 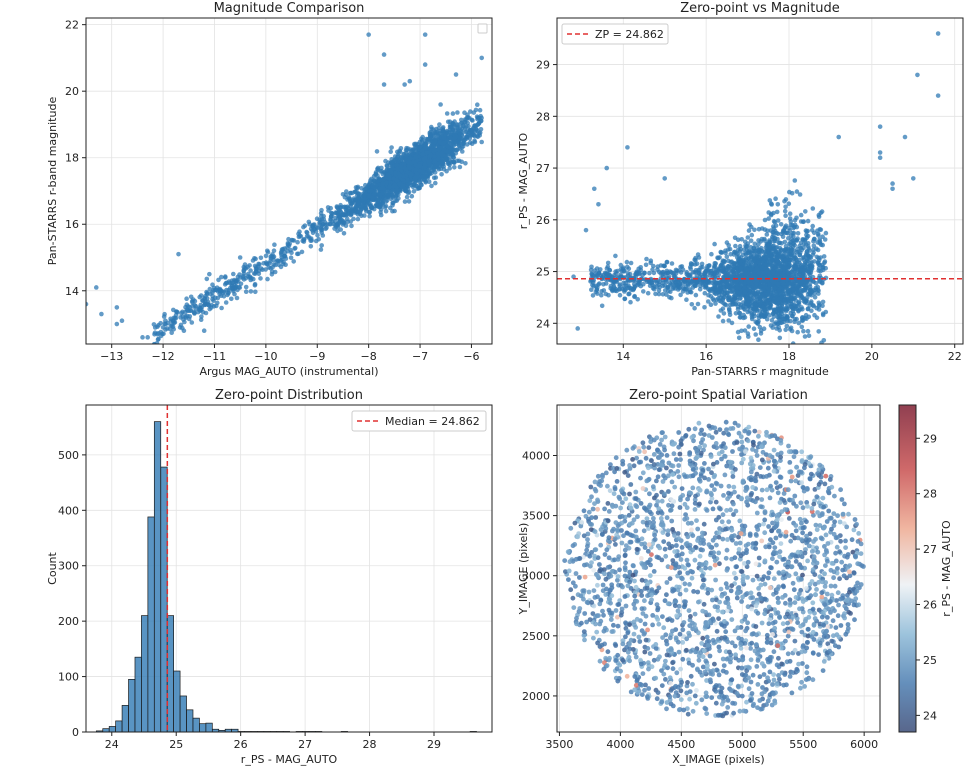 What do you see at coordinates (72, 25) in the screenshot?
I see `y-tick-label: 22` at bounding box center [72, 25].